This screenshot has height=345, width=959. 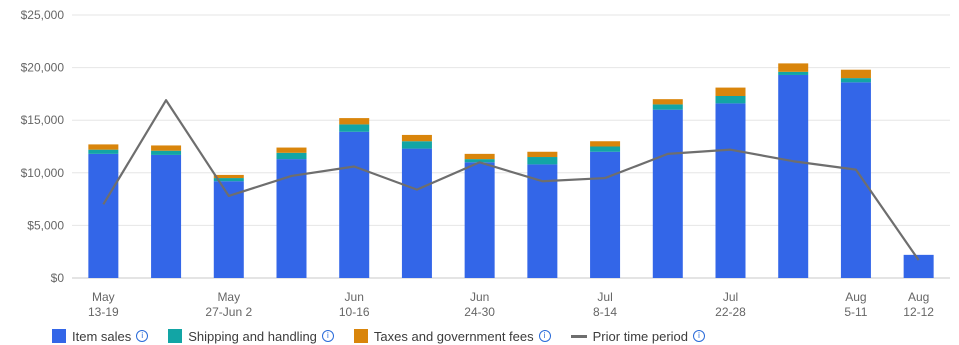 I want to click on legend-item-prior: Prior time period i, so click(x=638, y=336).